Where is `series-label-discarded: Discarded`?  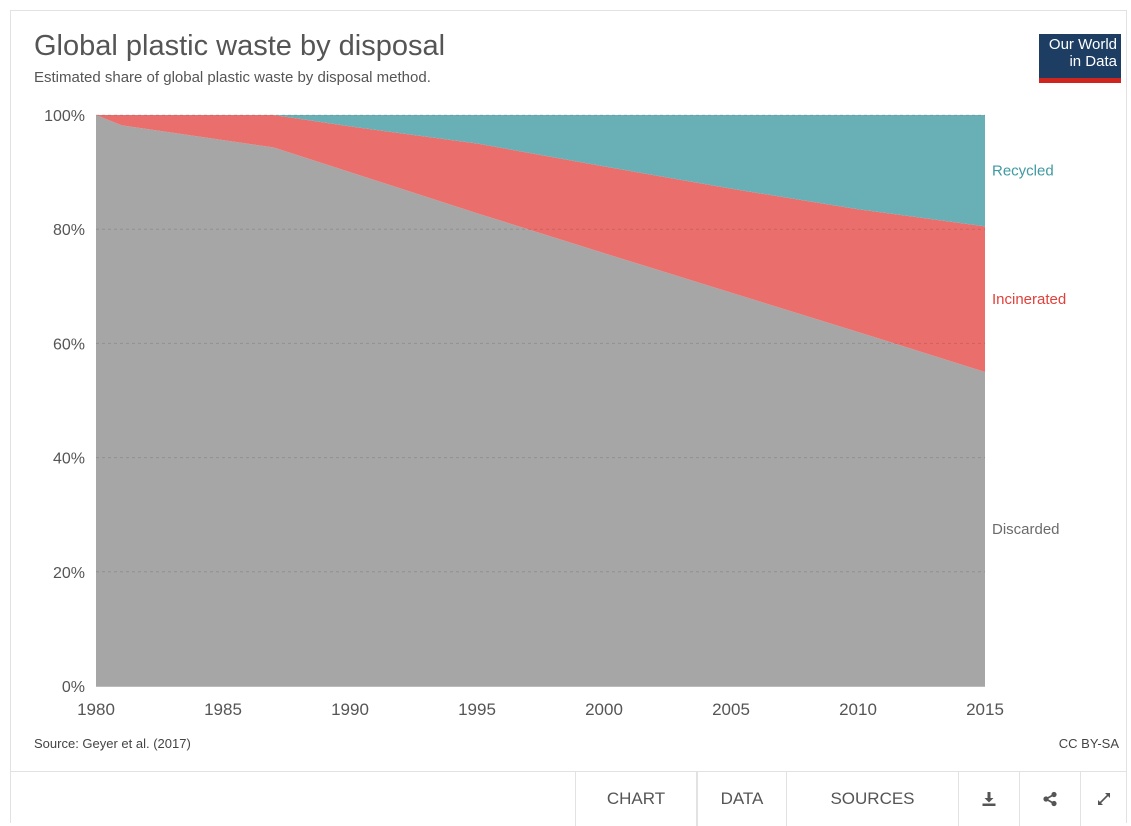
series-label-discarded: Discarded is located at coordinates (1026, 529).